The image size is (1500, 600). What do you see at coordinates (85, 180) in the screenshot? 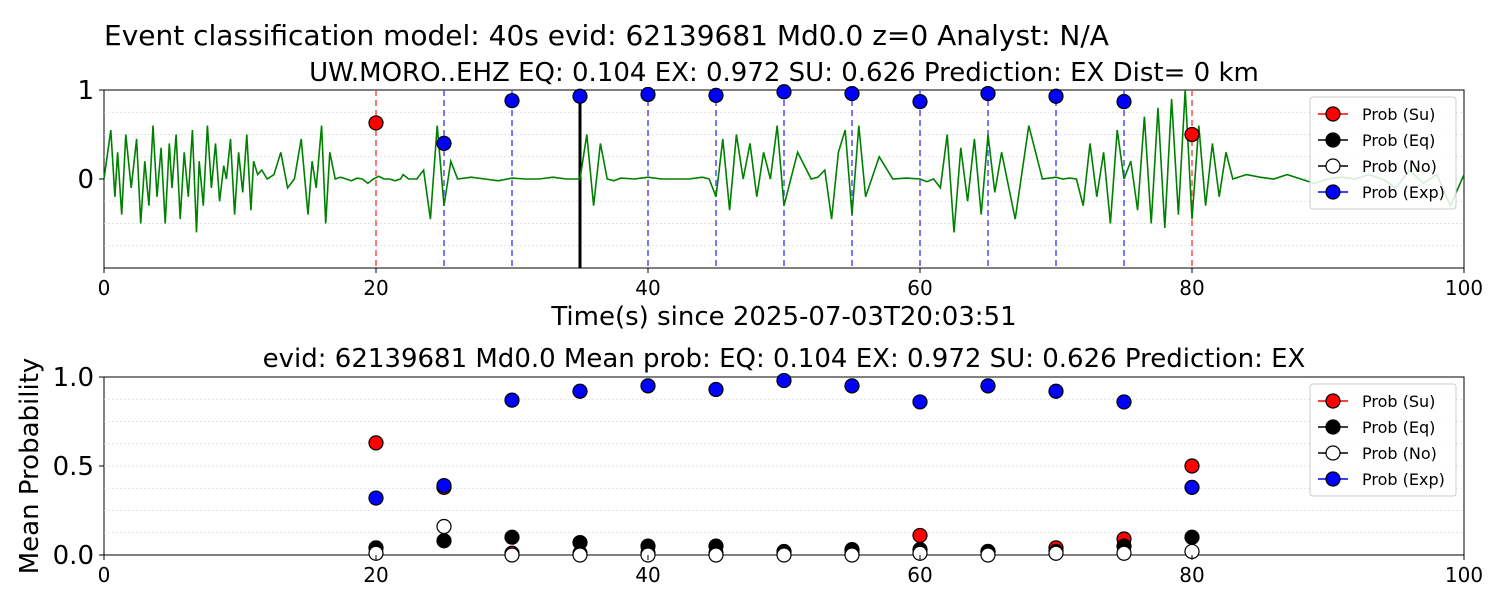
I see `y-tick-label: 0` at bounding box center [85, 180].